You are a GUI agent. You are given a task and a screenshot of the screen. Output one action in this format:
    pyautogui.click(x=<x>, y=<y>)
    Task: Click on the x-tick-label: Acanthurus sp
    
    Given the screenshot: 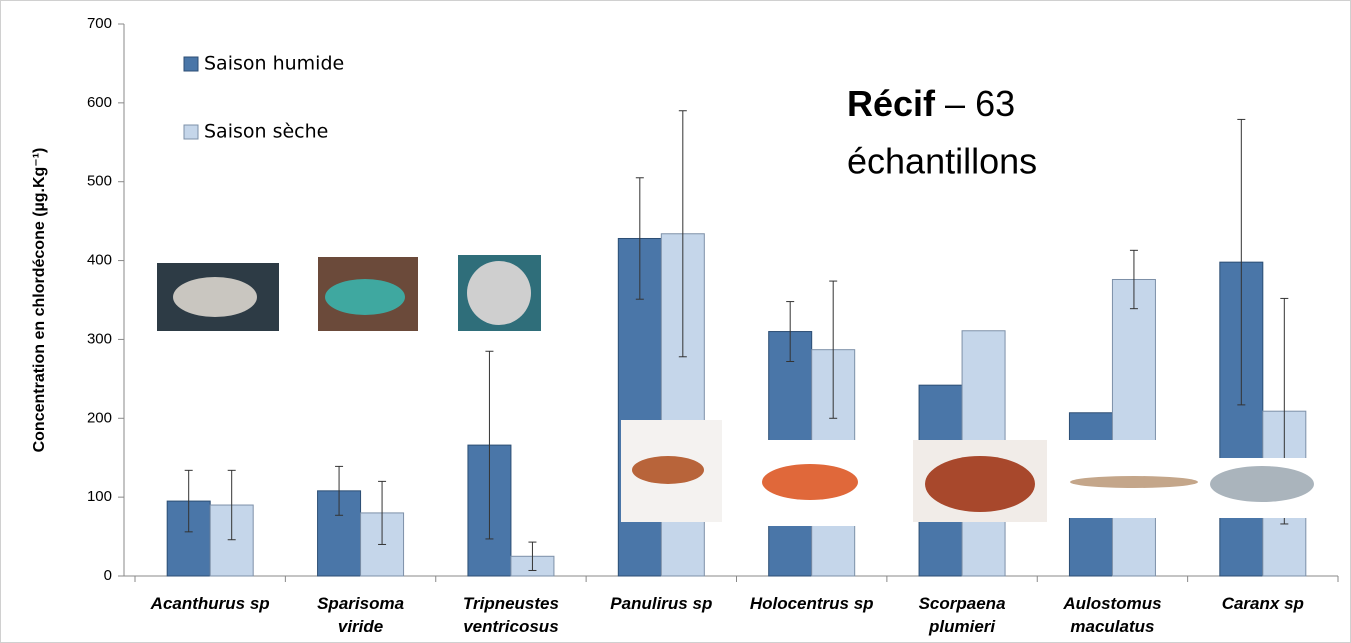 What is the action you would take?
    pyautogui.click(x=210, y=603)
    